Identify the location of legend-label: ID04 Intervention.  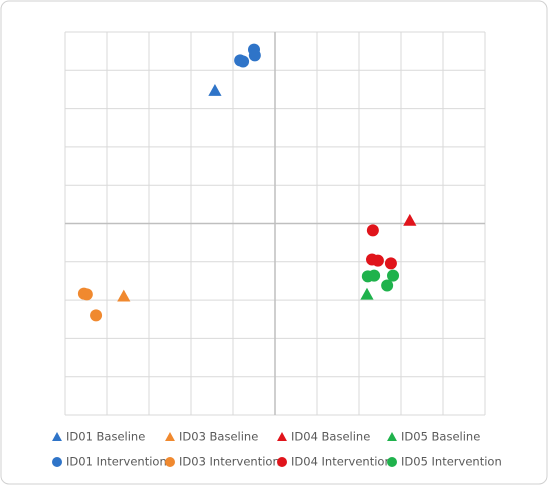
(341, 462).